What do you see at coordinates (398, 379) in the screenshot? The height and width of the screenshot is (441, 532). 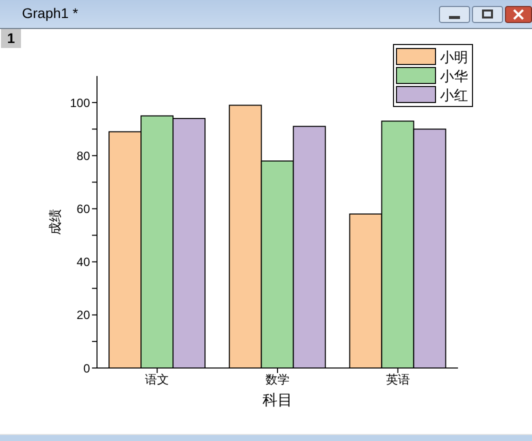 I see `x-tick-label: 英语` at bounding box center [398, 379].